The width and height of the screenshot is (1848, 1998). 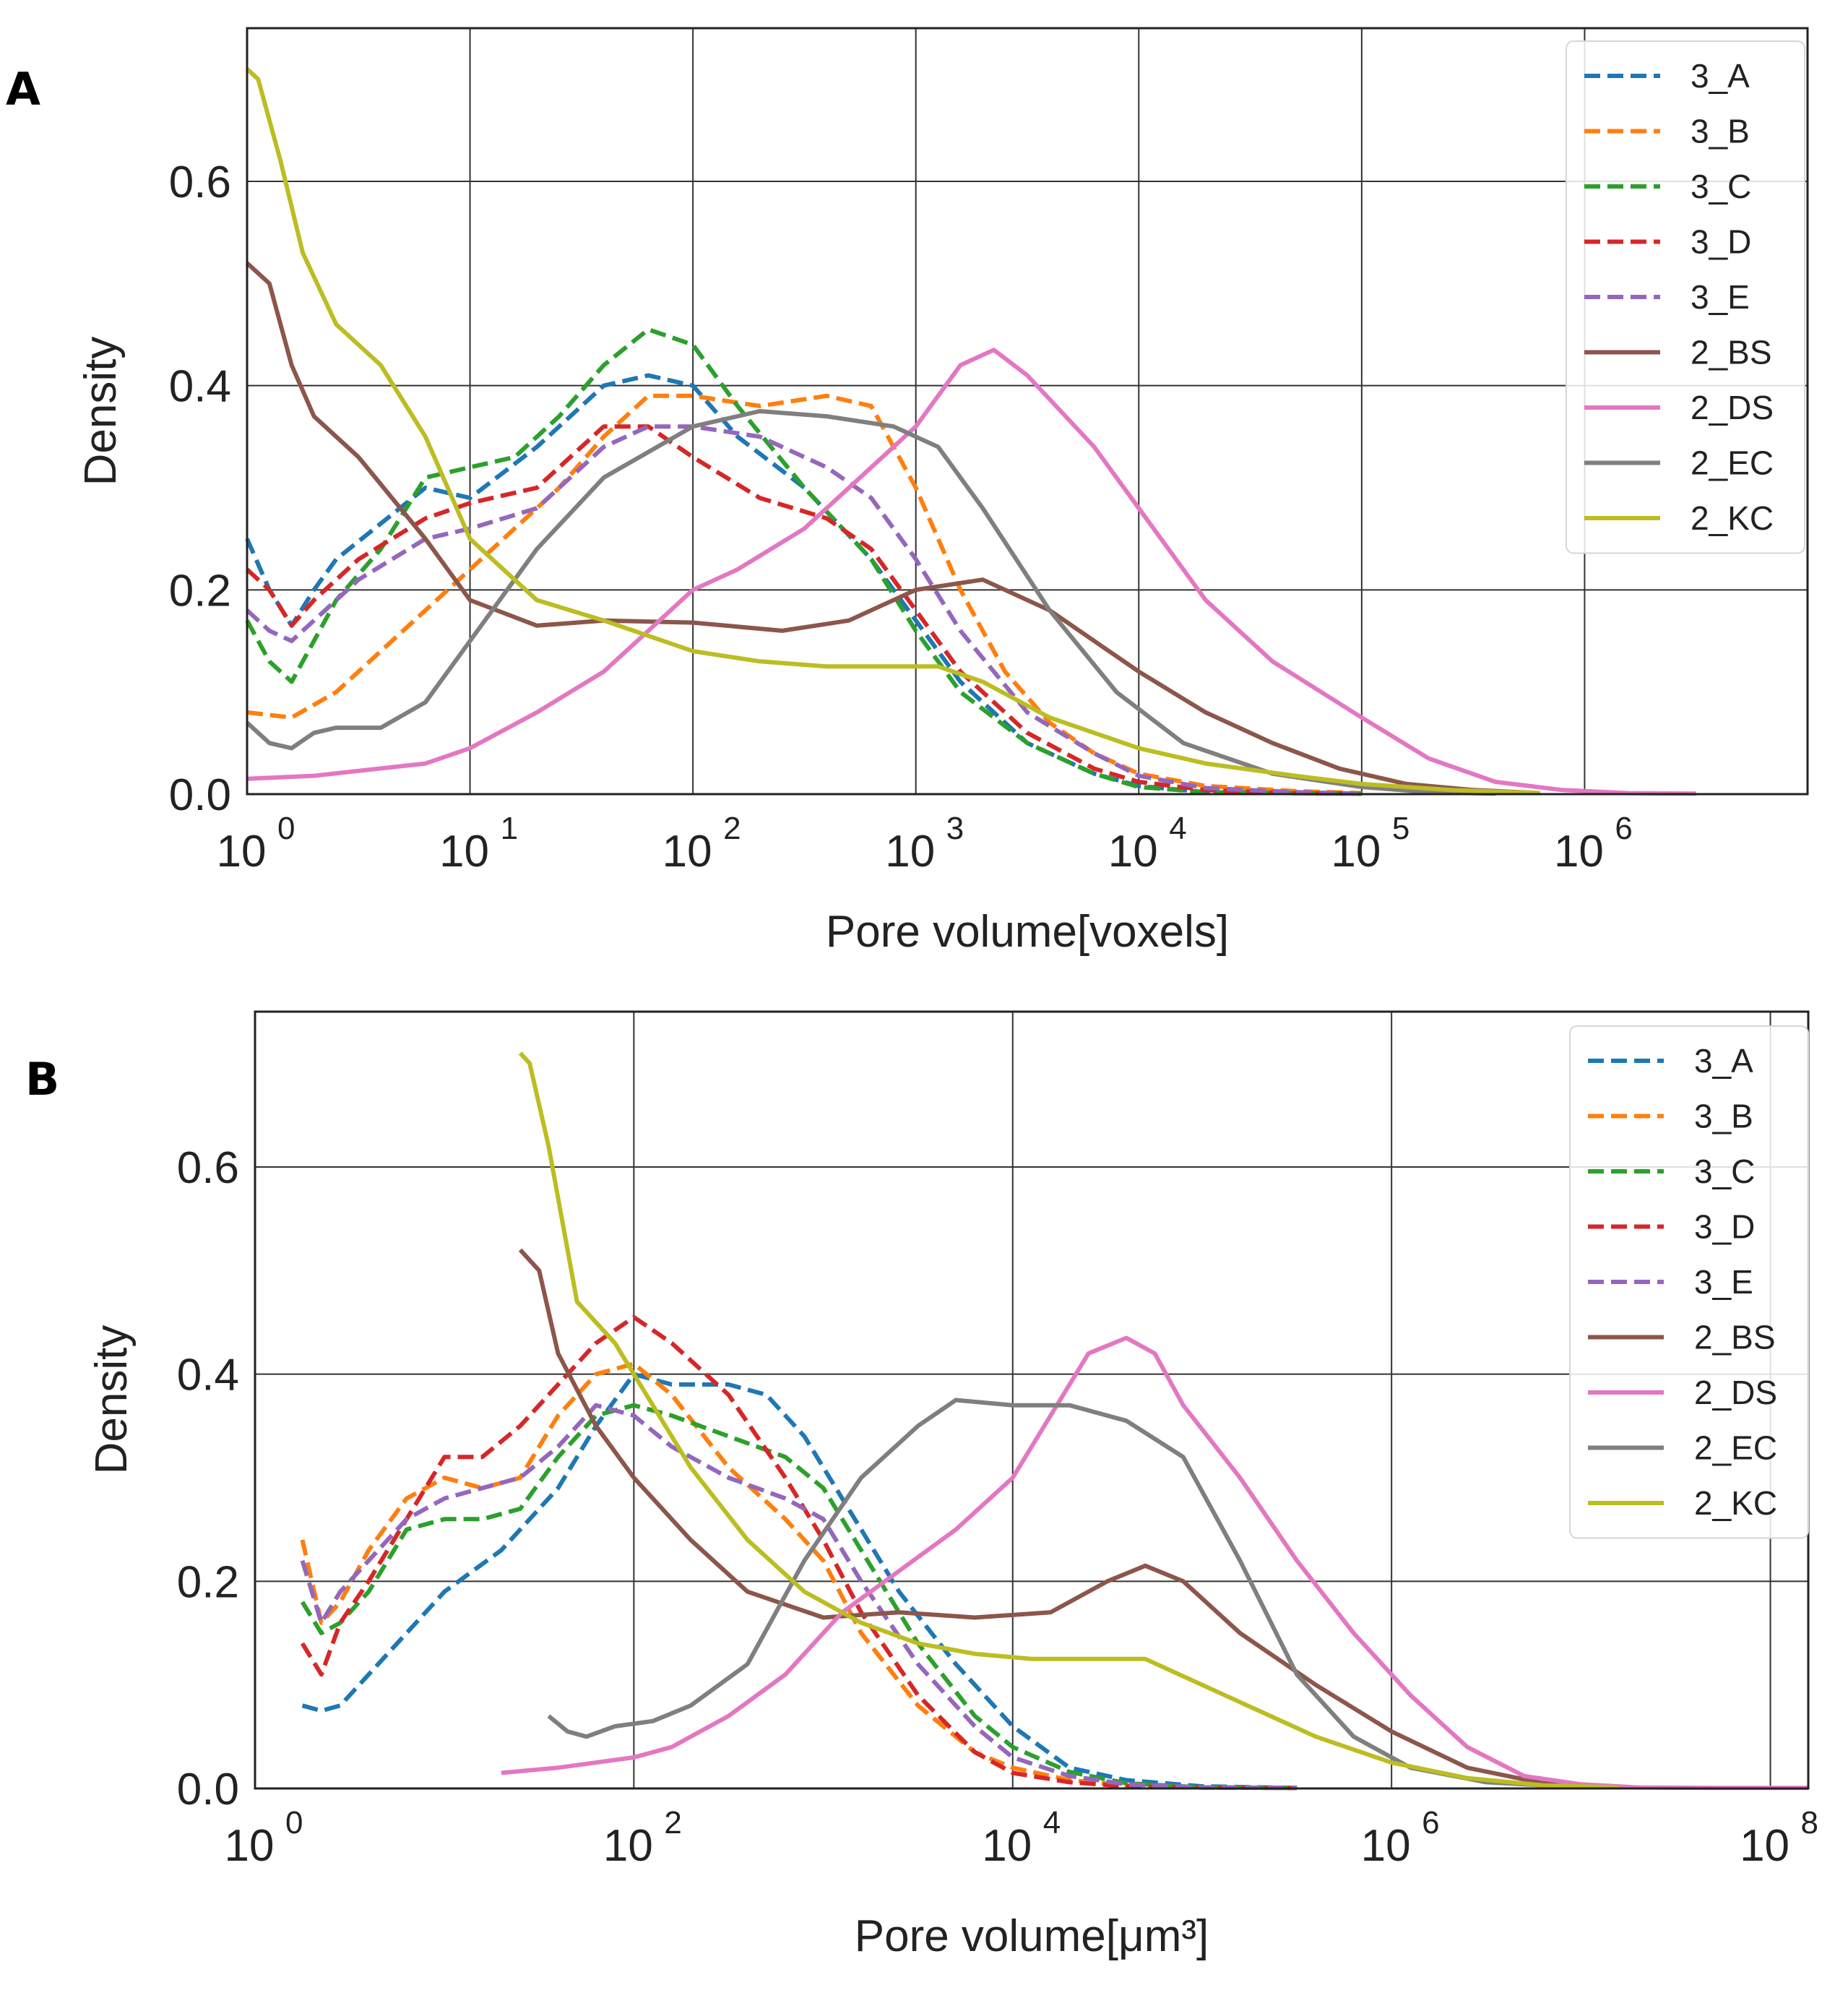 What do you see at coordinates (1052, 1822) in the screenshot?
I see `panel-b-x-tick-exponent: 4` at bounding box center [1052, 1822].